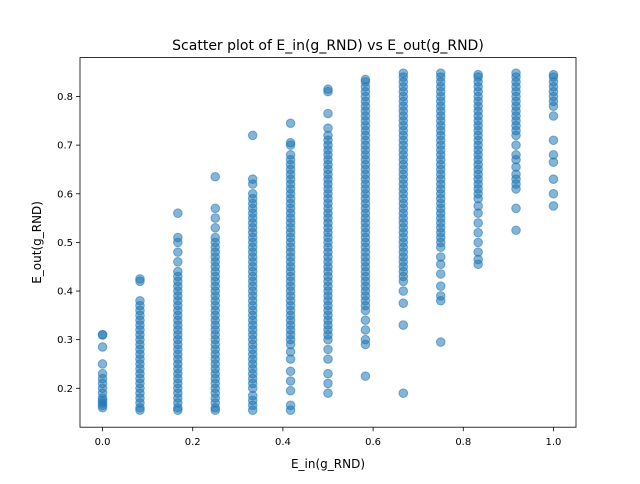  I want to click on x-axis-label: E_in(g_RND), so click(328, 464).